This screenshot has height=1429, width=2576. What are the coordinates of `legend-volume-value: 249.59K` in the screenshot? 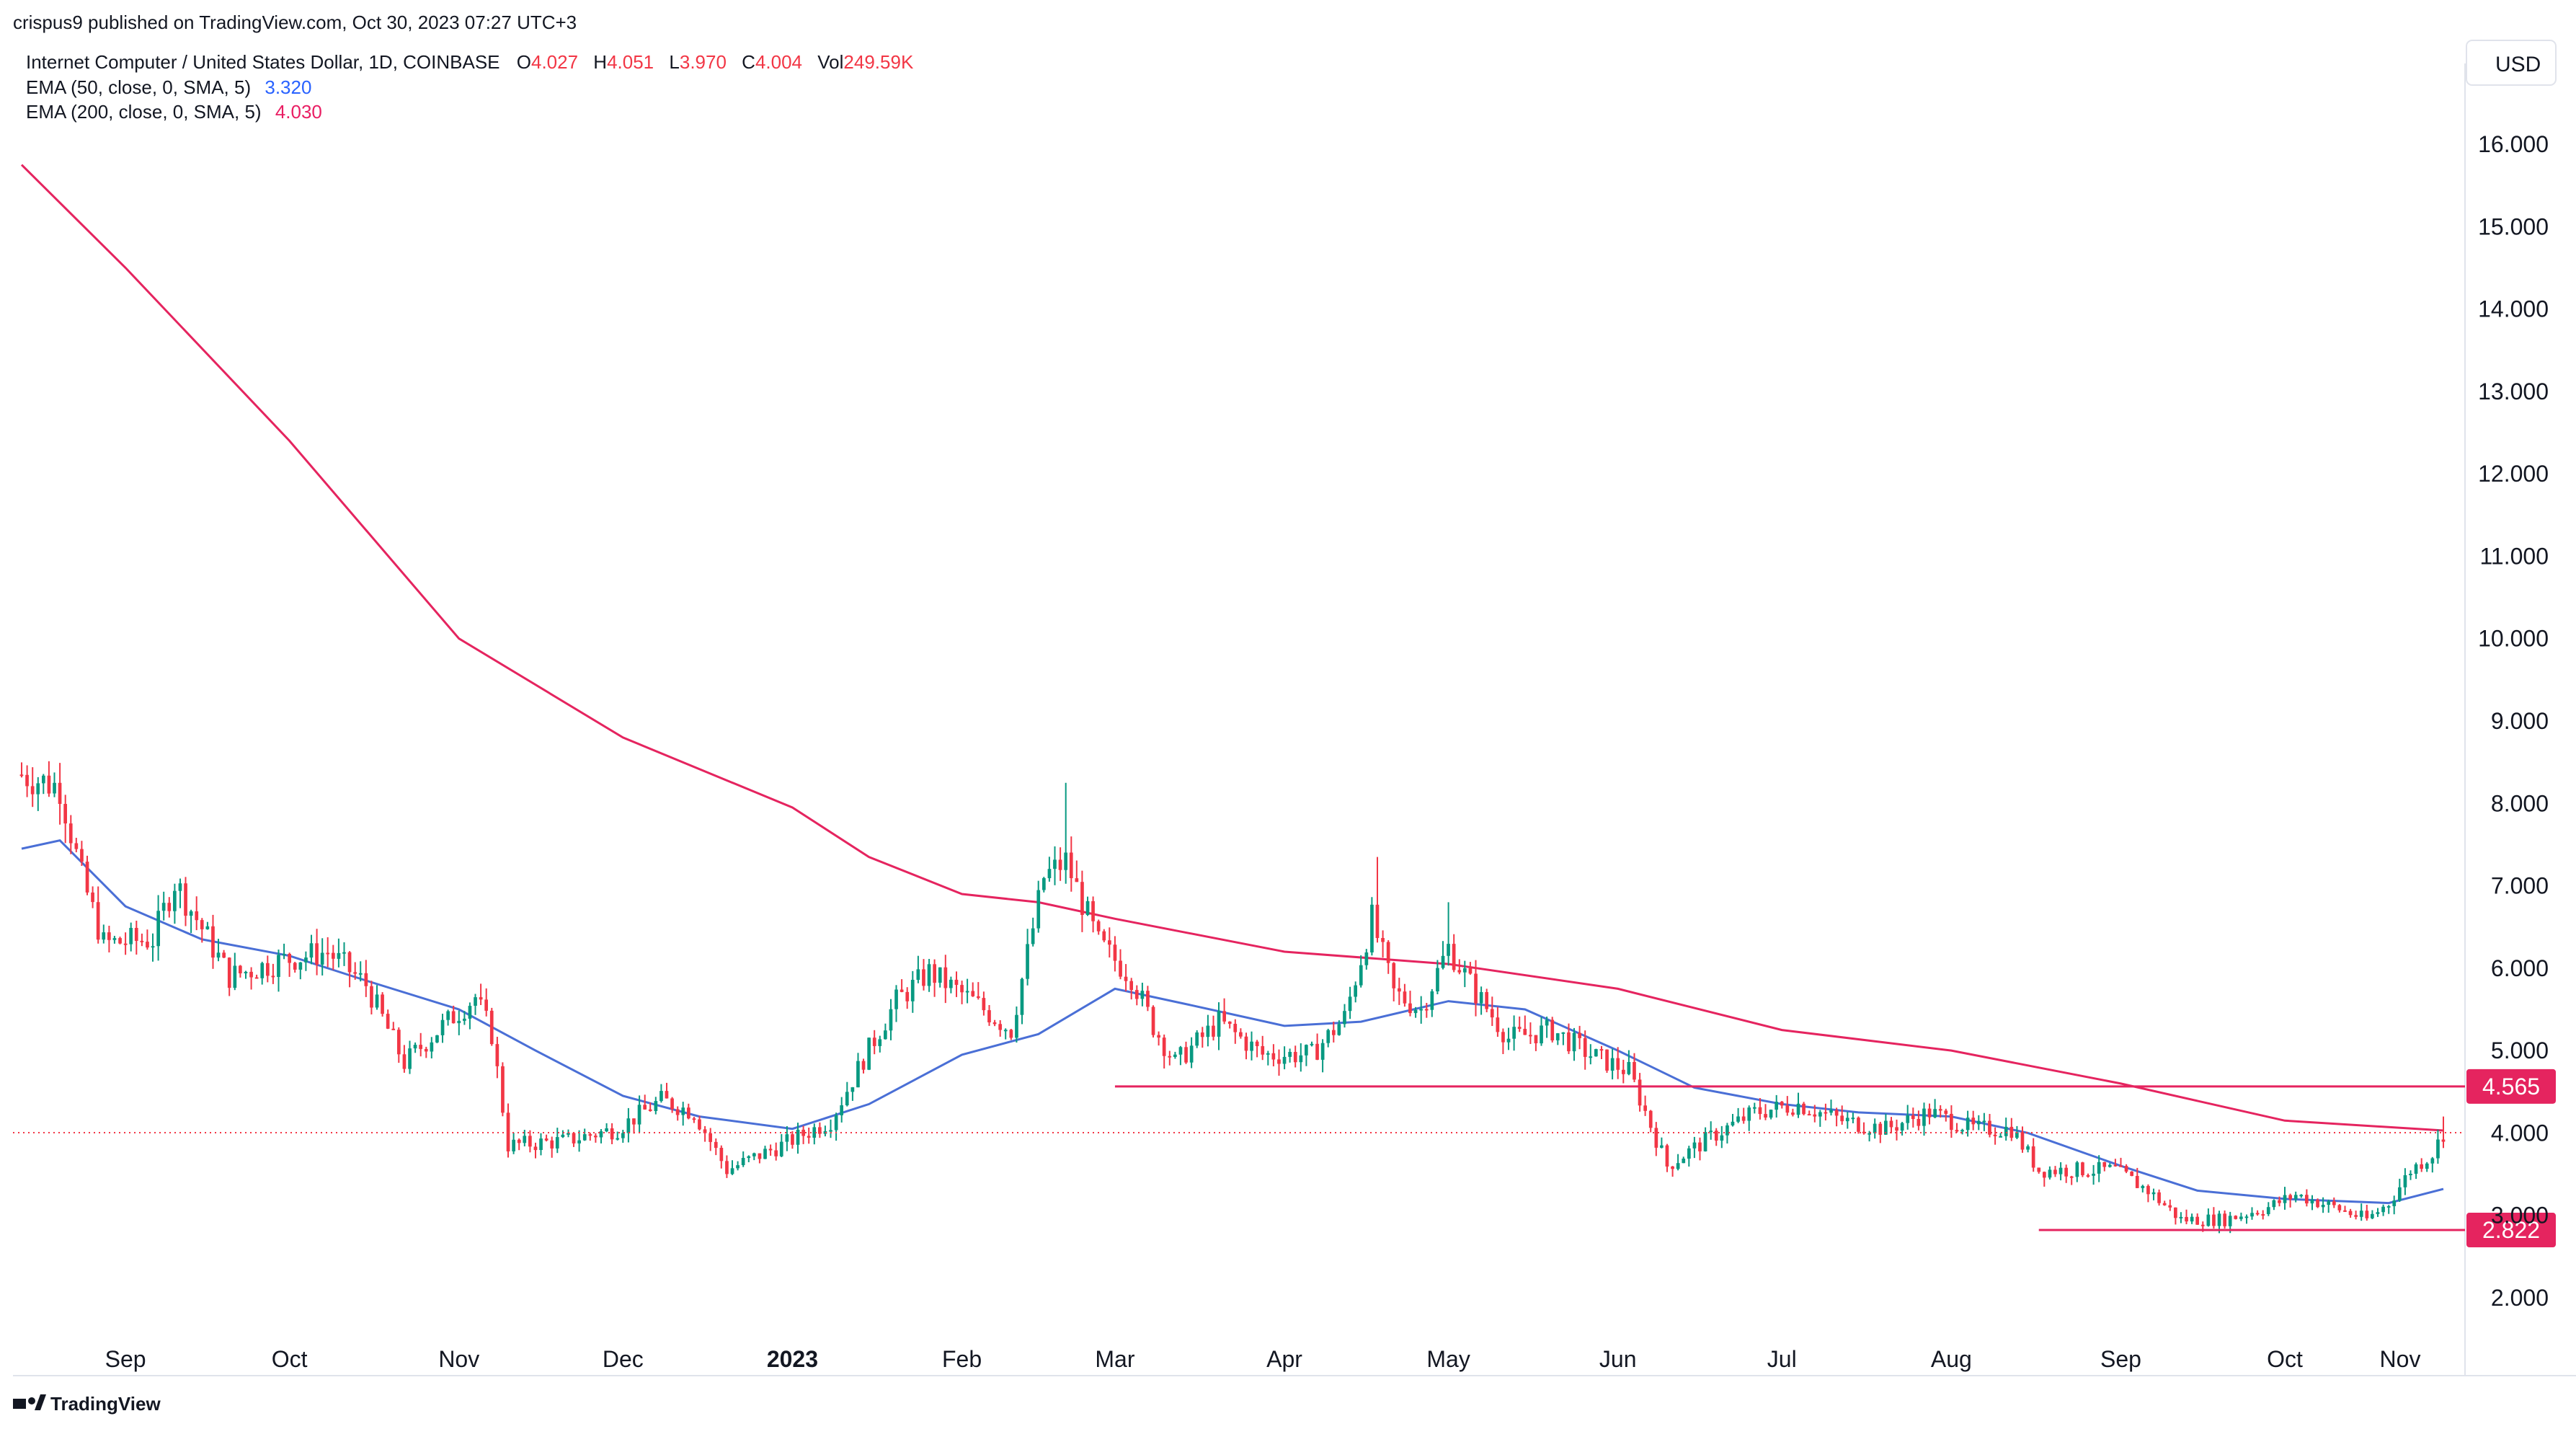 It's located at (879, 62).